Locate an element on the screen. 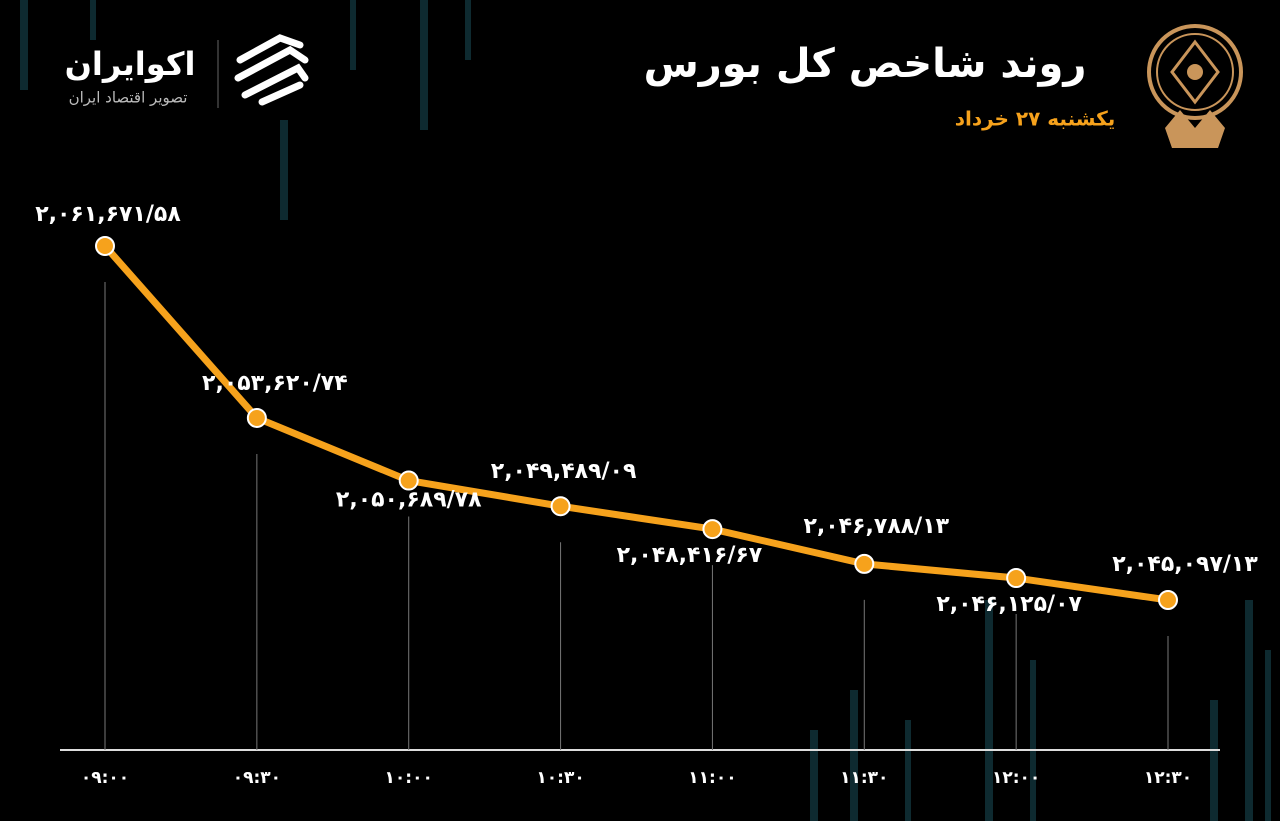 Image resolution: width=1280 pixels, height=821 pixels. chart-subtitle: یکشنبه ۲۷ خرداد is located at coordinates (1035, 119).